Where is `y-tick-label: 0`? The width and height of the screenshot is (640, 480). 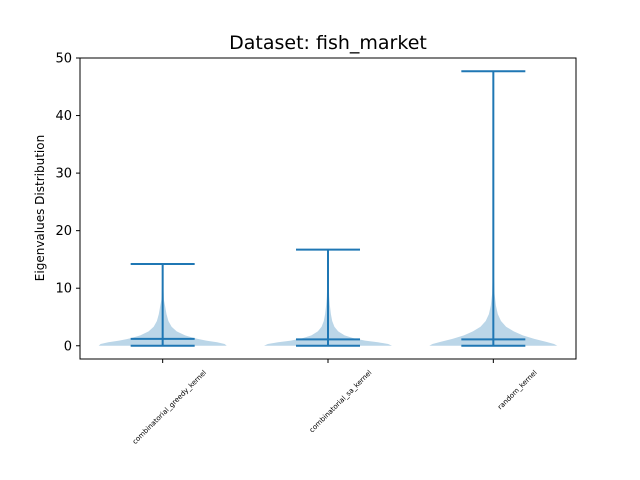 y-tick-label: 0 is located at coordinates (68, 346).